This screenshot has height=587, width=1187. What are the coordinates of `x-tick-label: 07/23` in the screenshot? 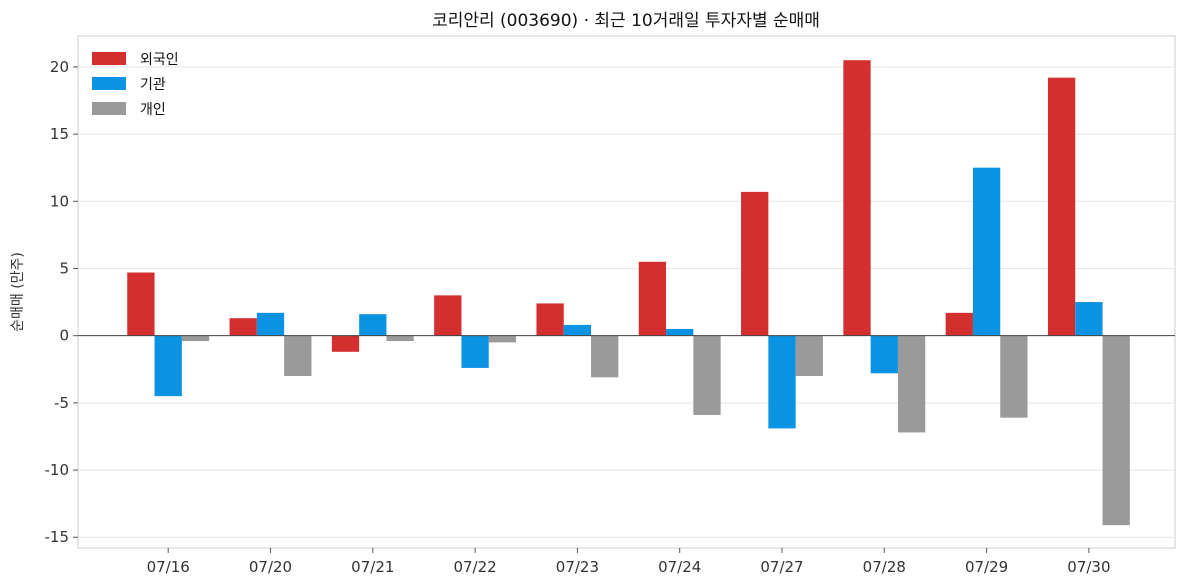 It's located at (577, 567).